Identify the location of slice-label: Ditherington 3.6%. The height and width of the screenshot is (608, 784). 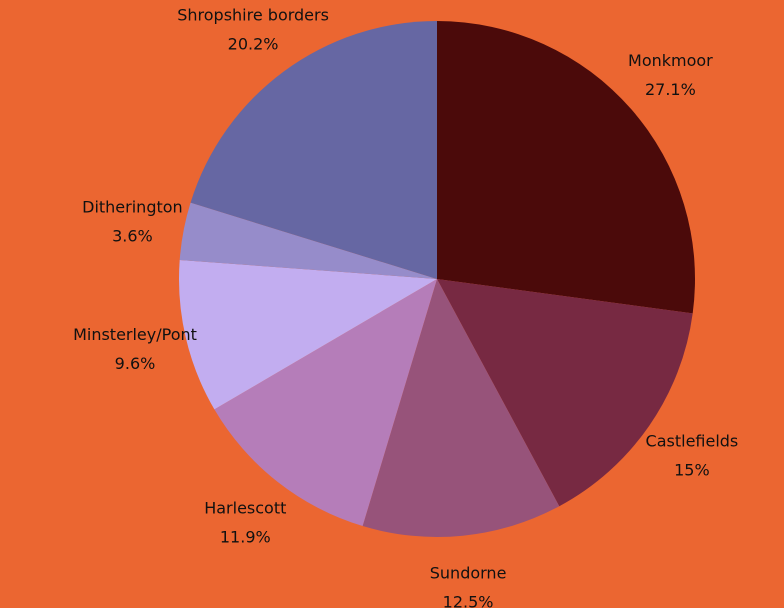
(132, 221).